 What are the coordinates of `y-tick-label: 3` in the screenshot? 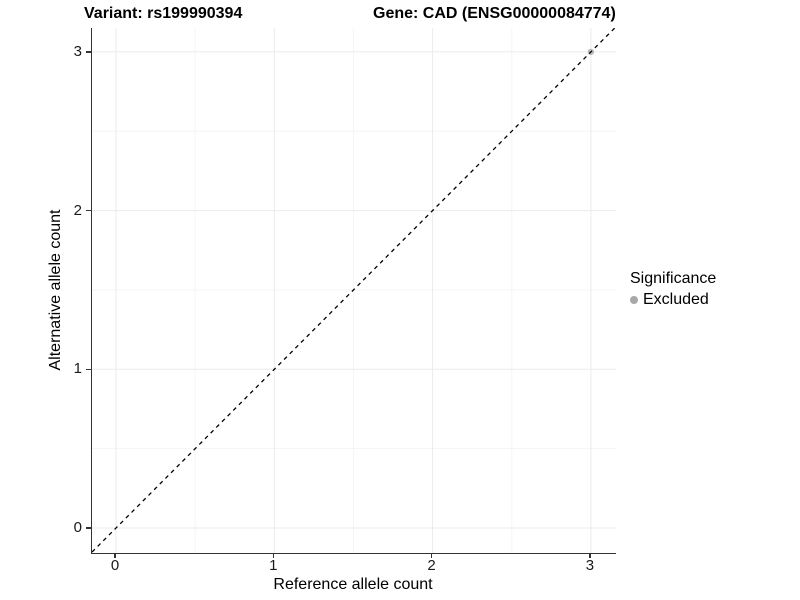 It's located at (77, 51).